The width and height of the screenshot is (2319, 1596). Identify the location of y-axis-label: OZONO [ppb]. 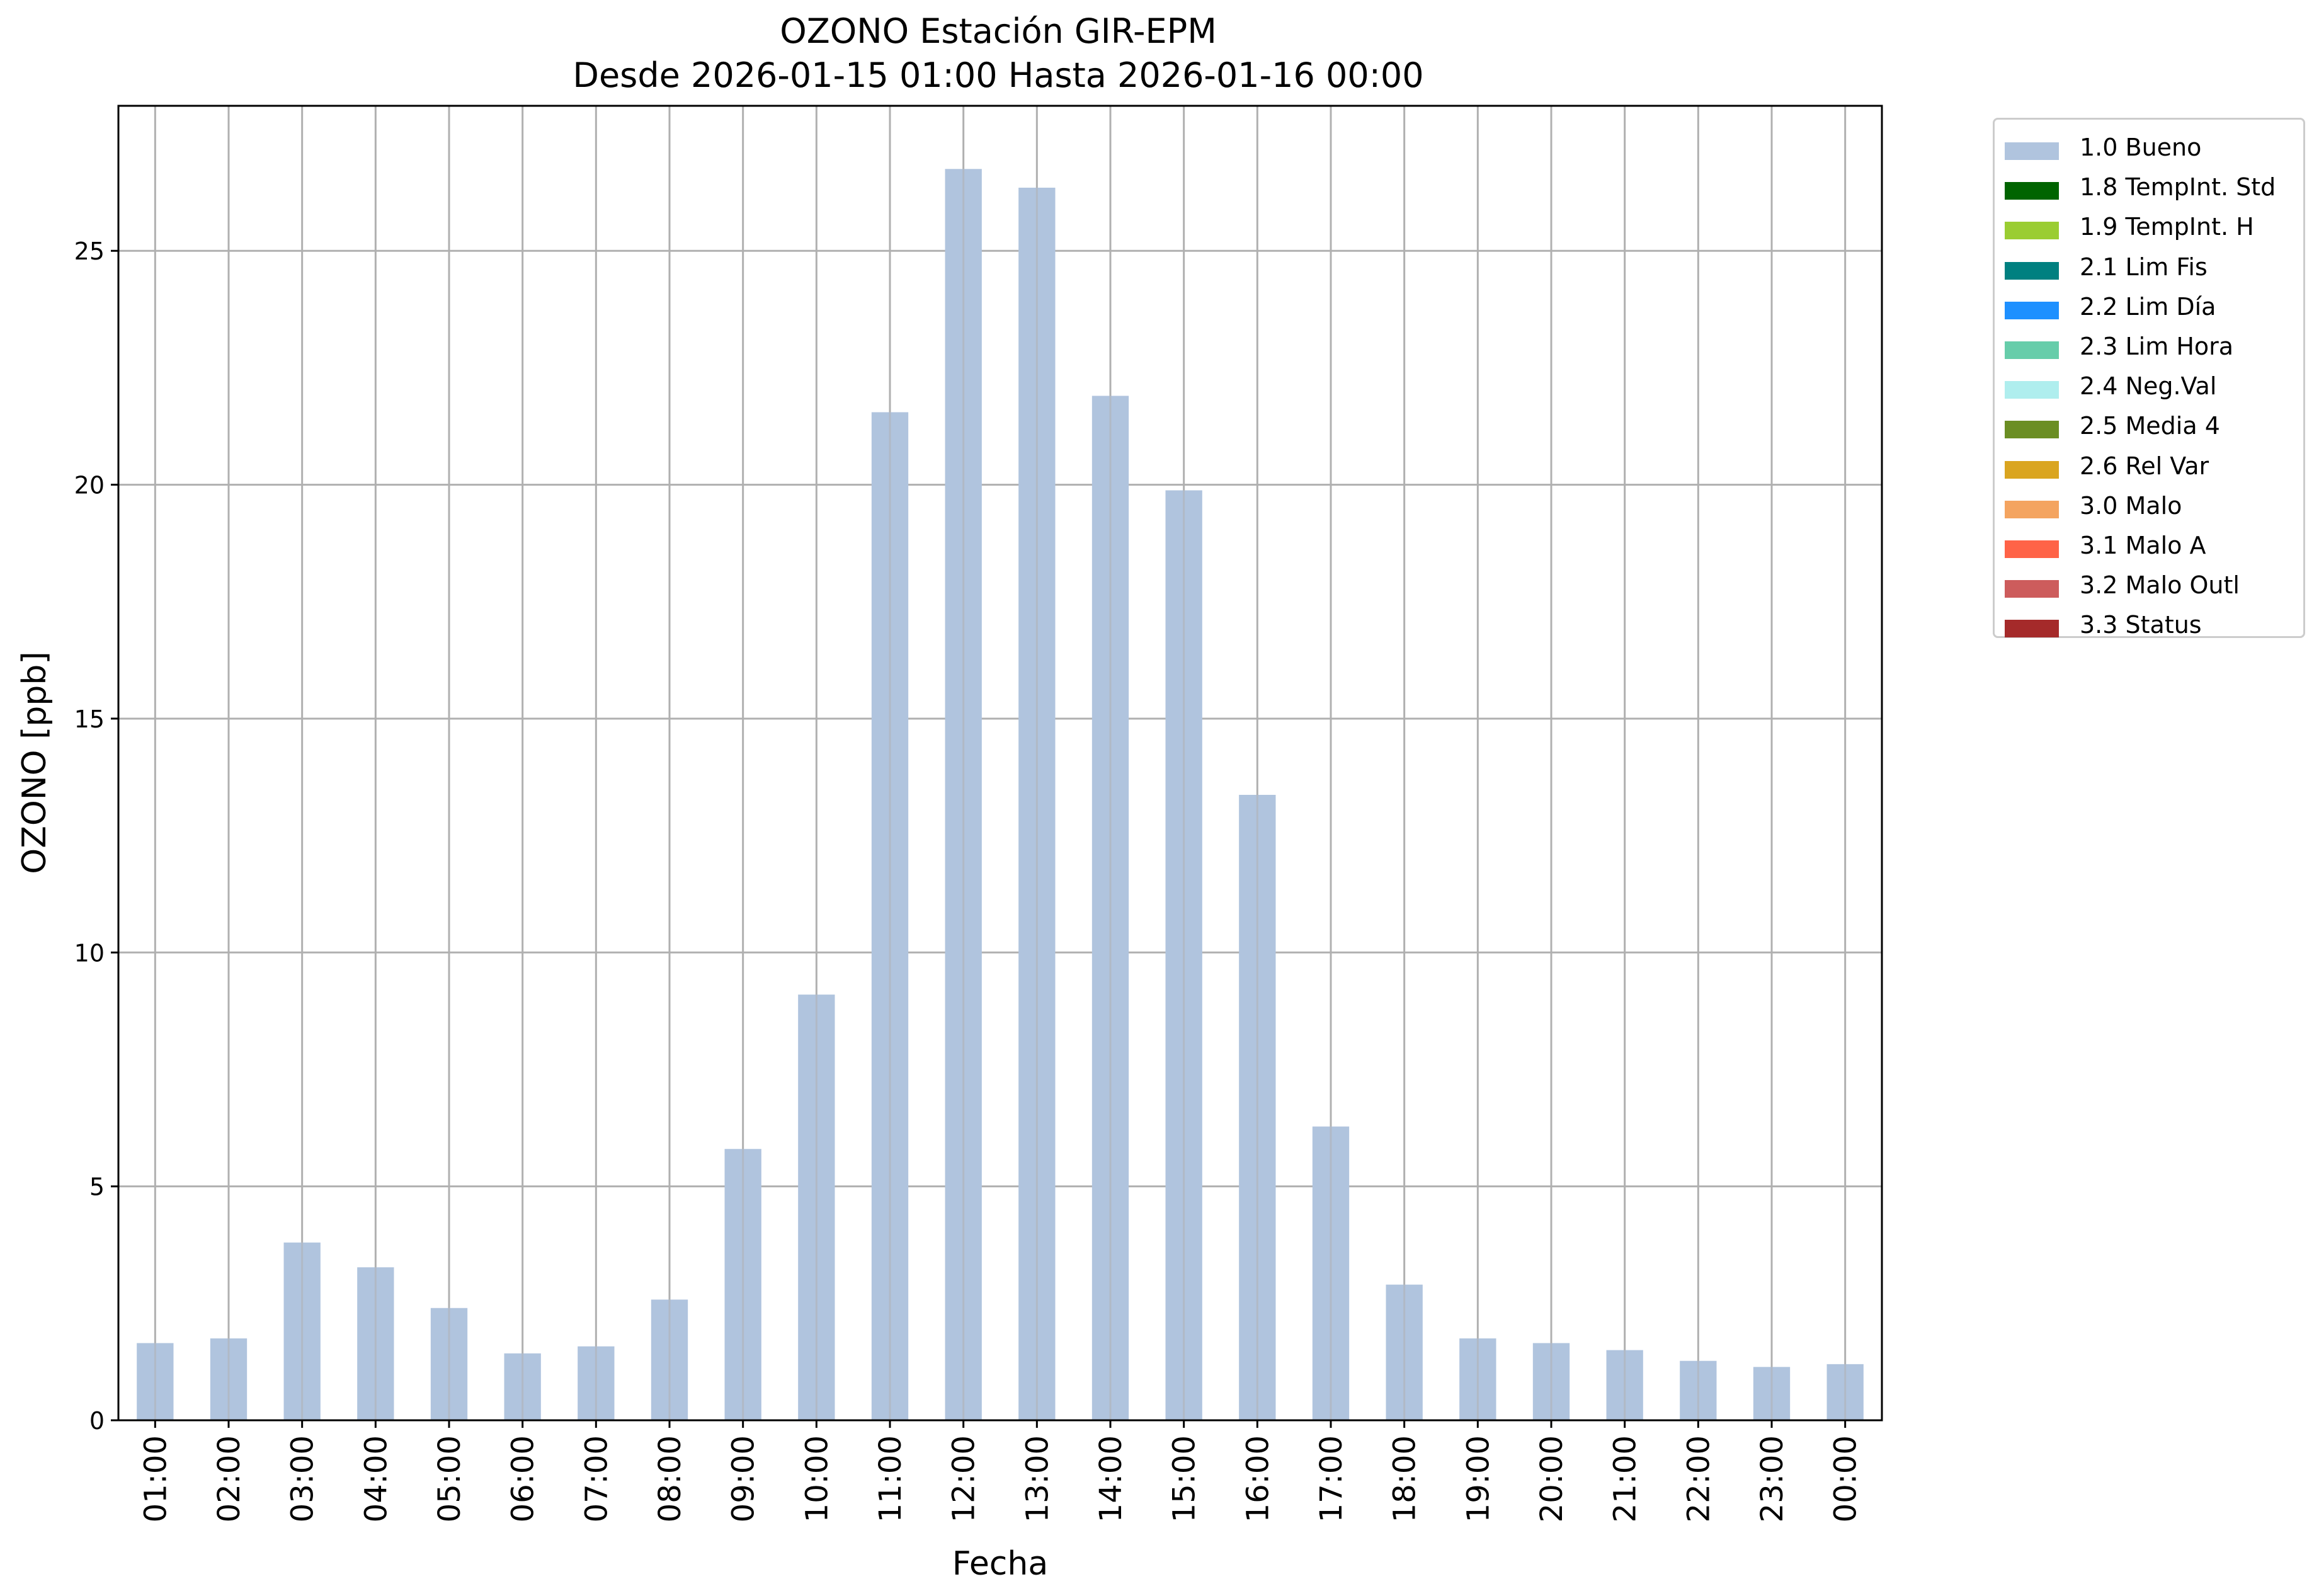
(35, 762).